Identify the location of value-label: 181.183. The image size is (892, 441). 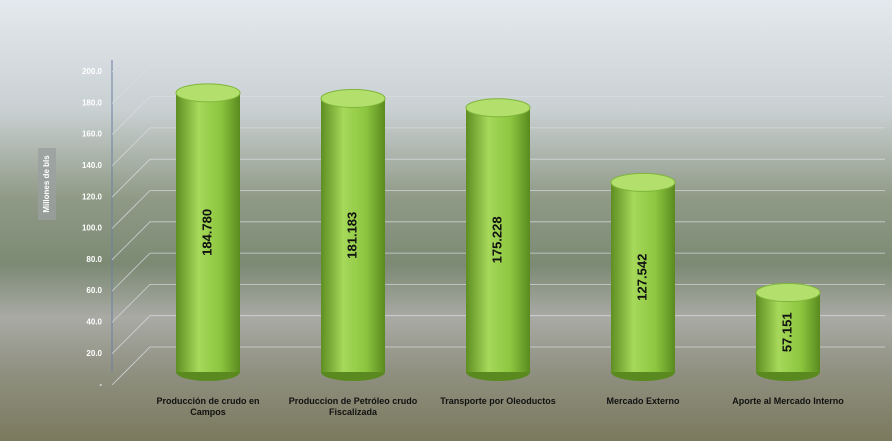
(351, 235).